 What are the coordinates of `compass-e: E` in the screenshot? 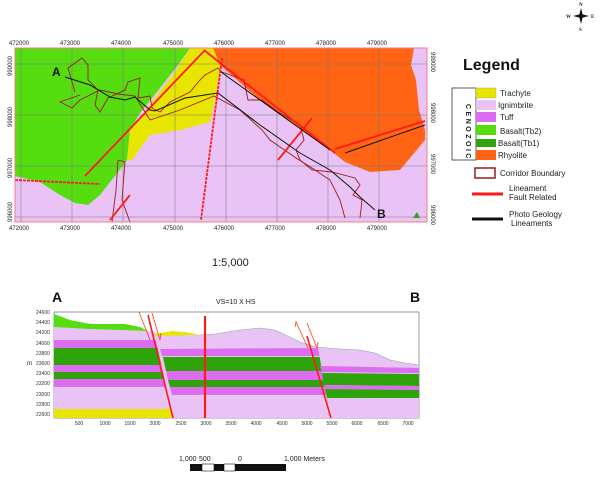 It's located at (593, 17).